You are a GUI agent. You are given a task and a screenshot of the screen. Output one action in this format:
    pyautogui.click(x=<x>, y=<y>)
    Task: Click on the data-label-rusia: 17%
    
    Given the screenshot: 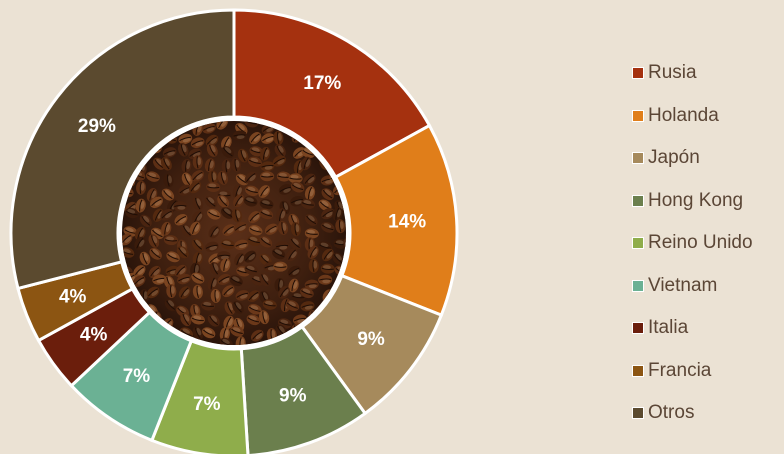 What is the action you would take?
    pyautogui.click(x=322, y=83)
    